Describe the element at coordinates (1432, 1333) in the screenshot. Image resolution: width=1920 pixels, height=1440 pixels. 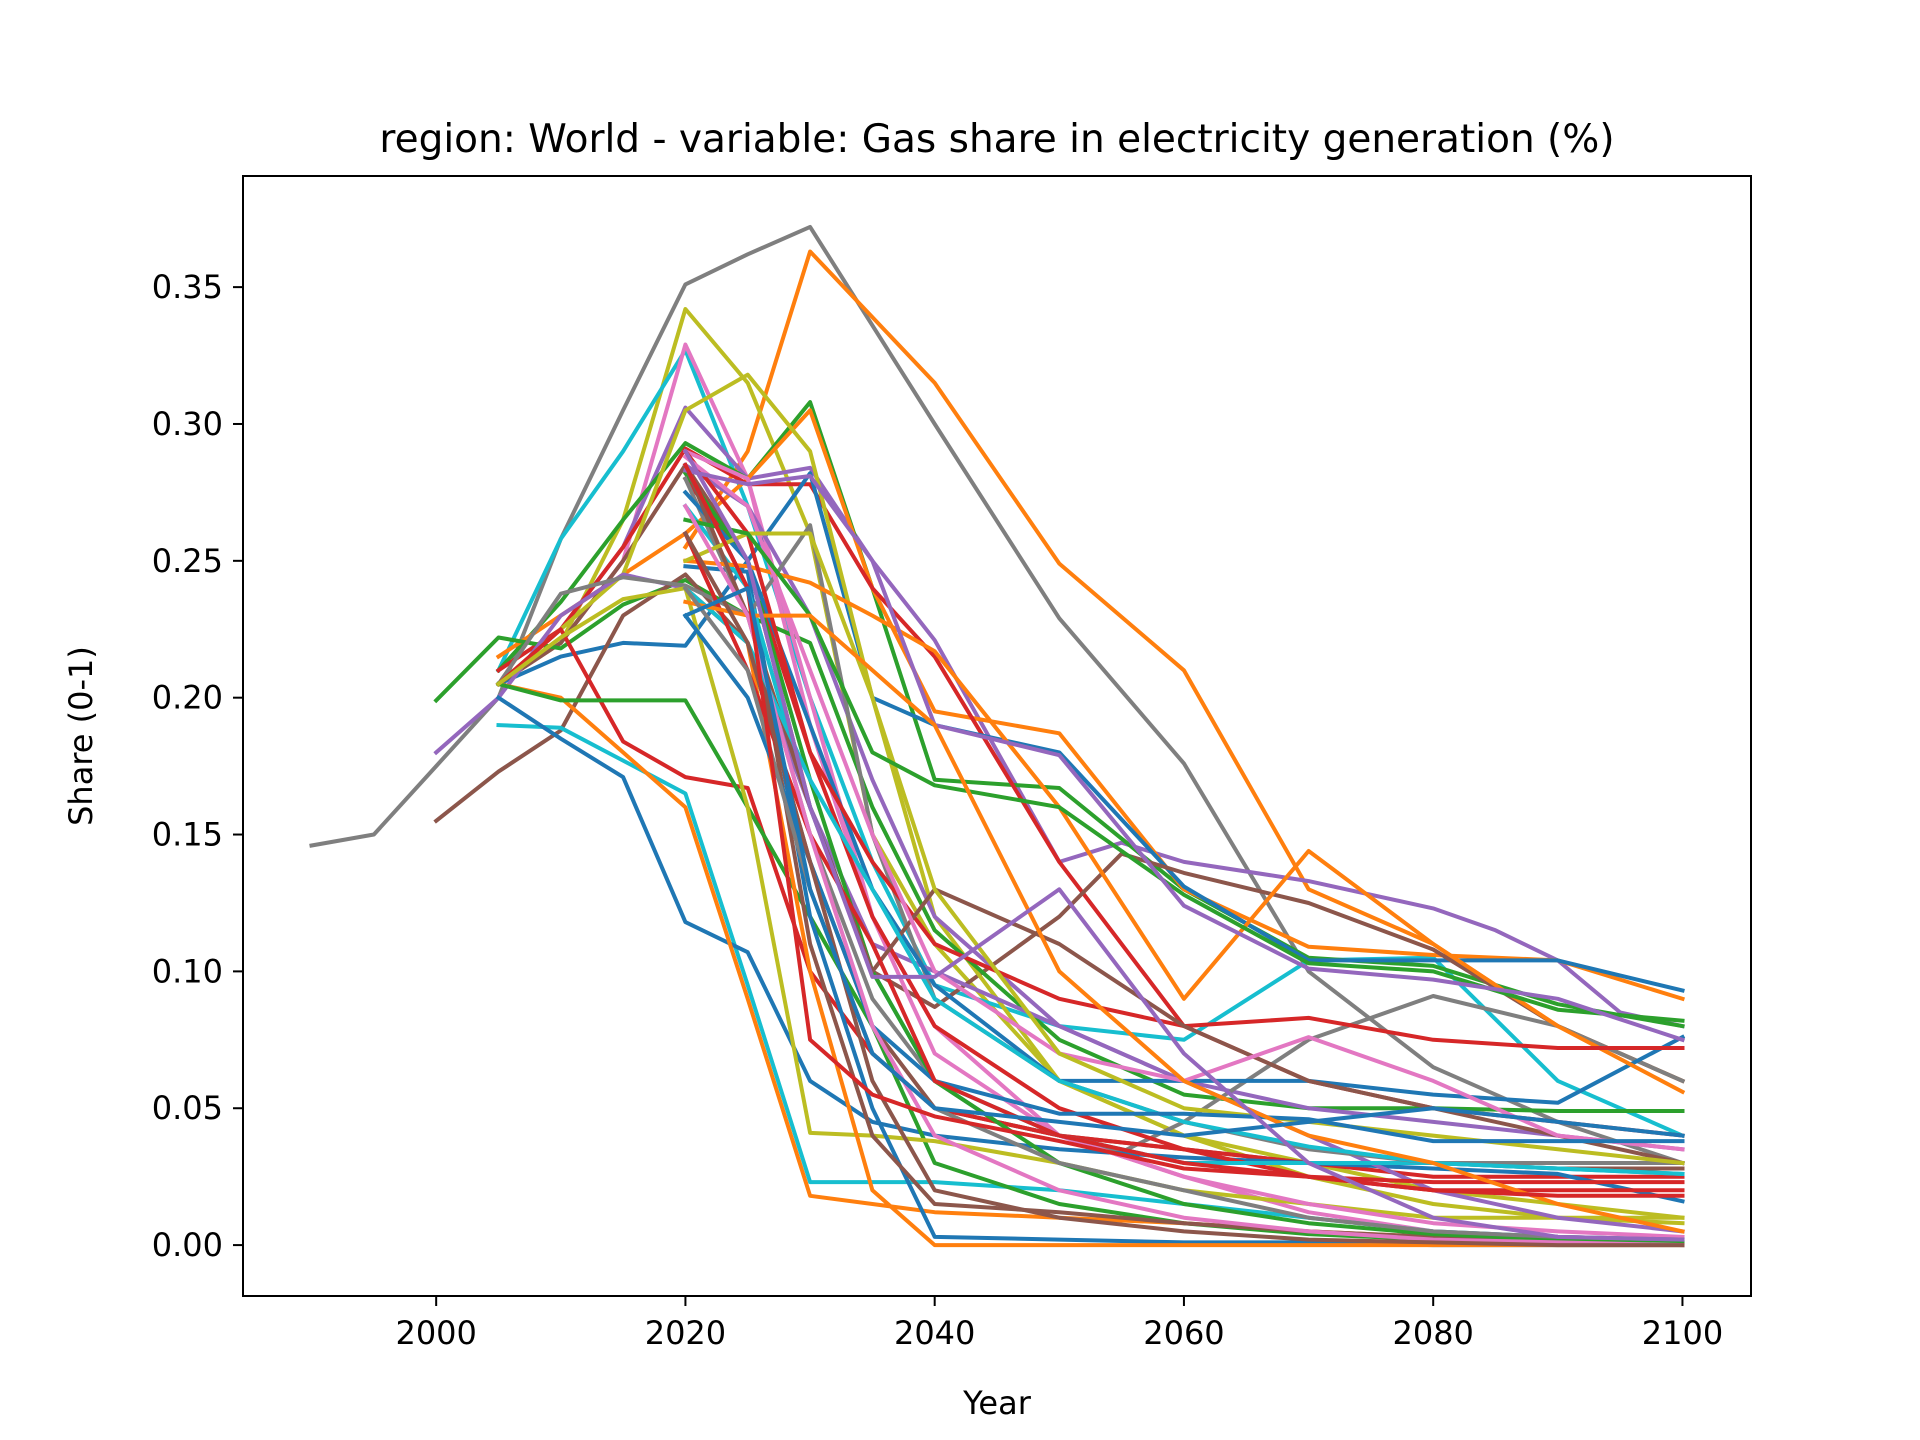
I see `x-tick-label: 2080` at that location.